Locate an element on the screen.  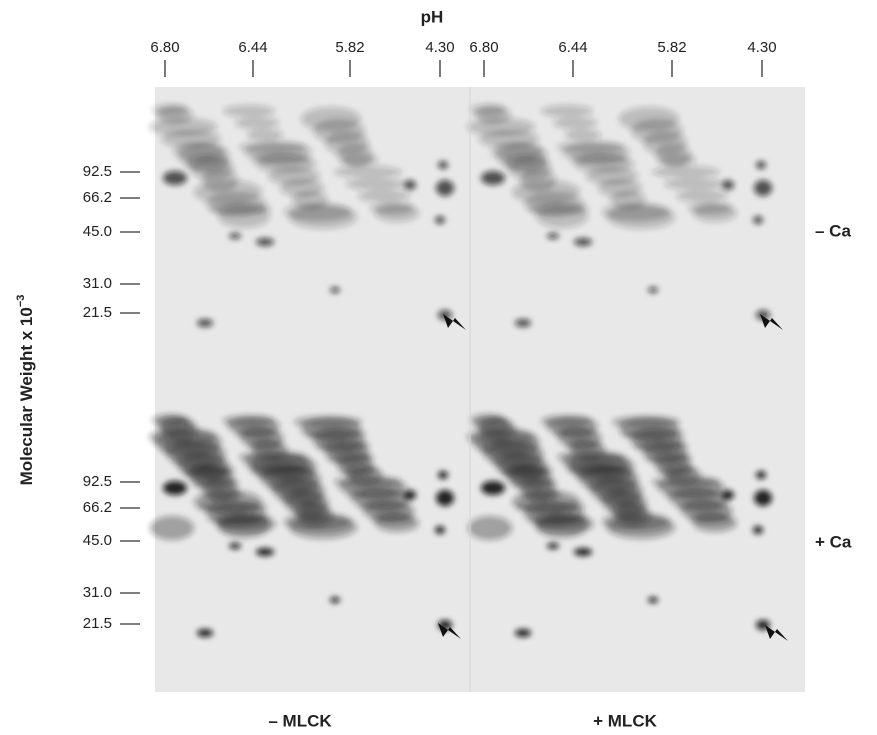
mw-title-text: Molecular Weight x 10 is located at coordinates (26, 396).